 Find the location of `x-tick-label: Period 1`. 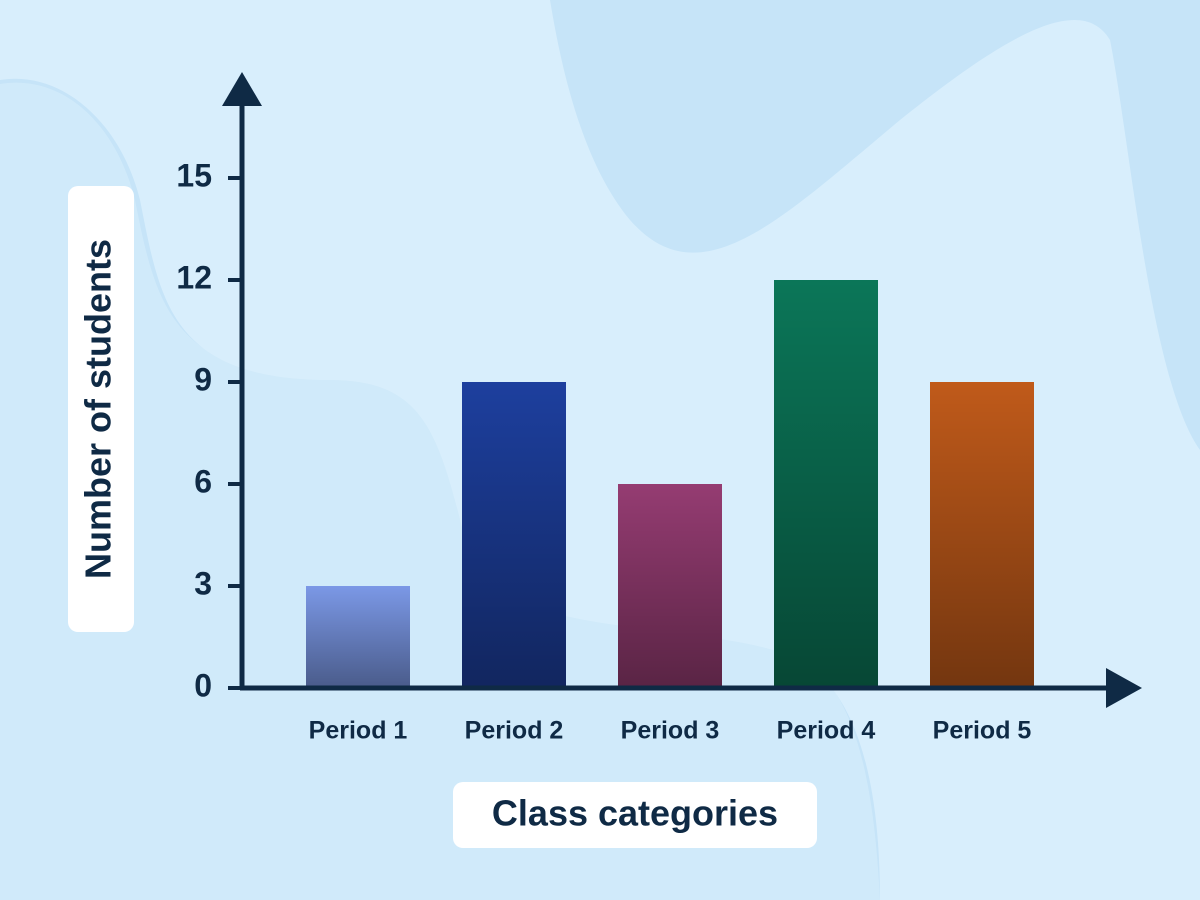

x-tick-label: Period 1 is located at coordinates (358, 731).